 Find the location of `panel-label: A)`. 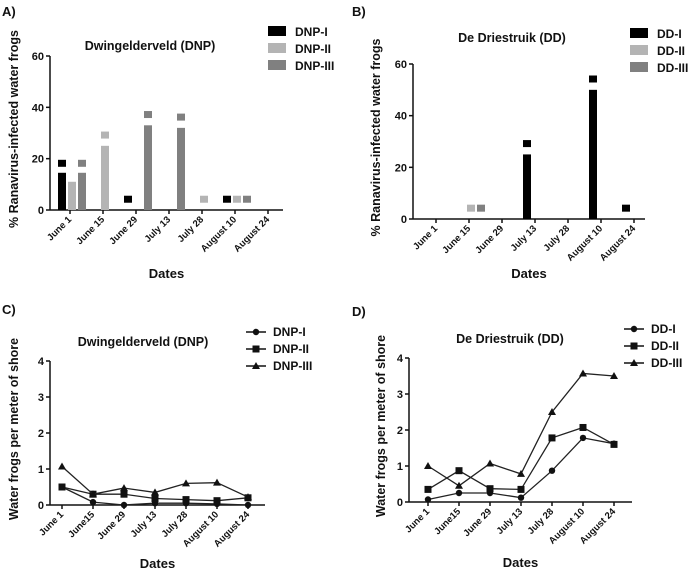

panel-label: A) is located at coordinates (9, 11).